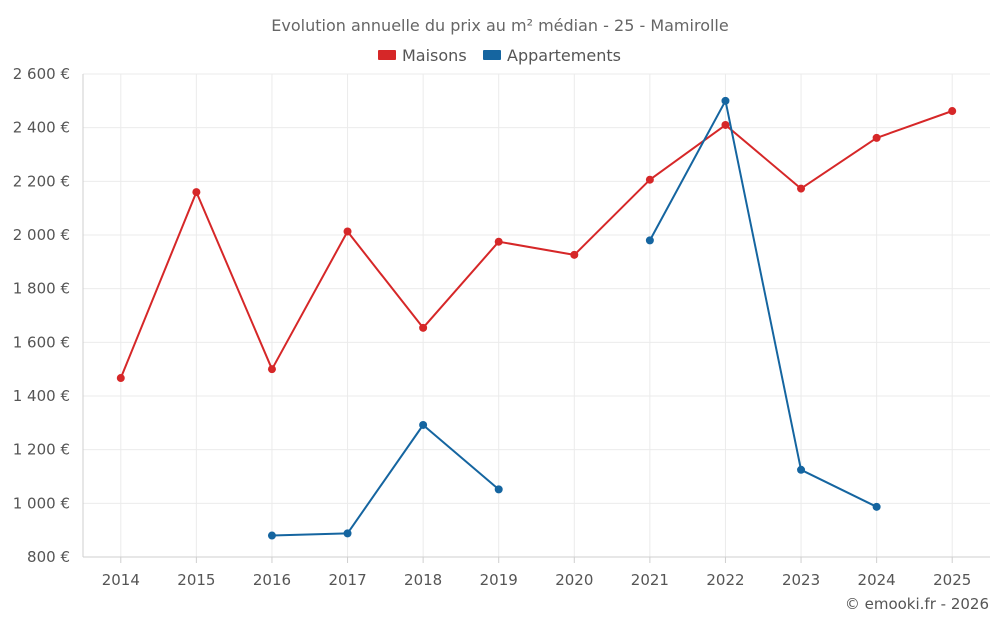  Describe the element at coordinates (41, 235) in the screenshot. I see `y-tick-label: 2 000 €` at that location.